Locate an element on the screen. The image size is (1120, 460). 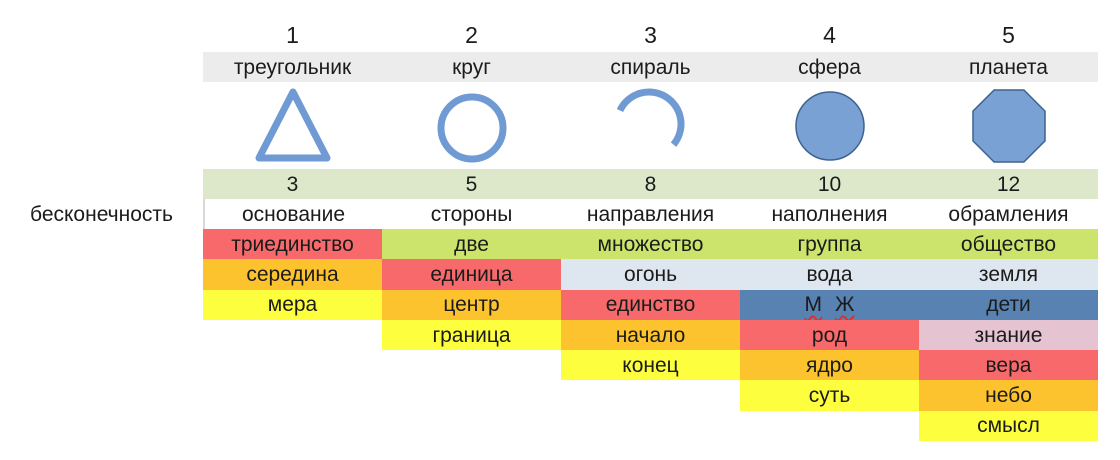
count-cell: 5 is located at coordinates (471, 184).